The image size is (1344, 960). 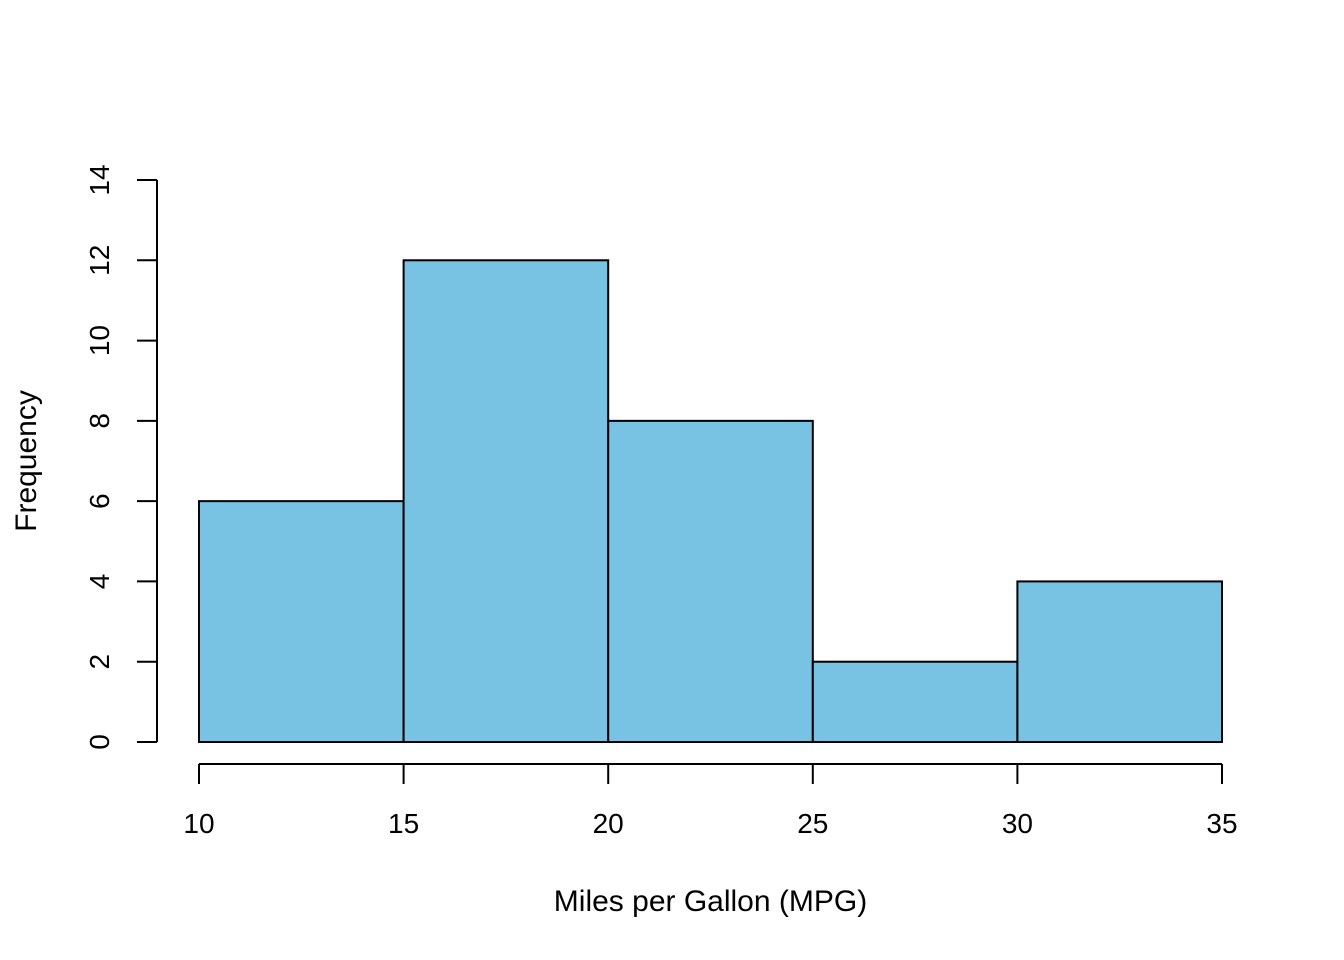 What do you see at coordinates (403, 823) in the screenshot?
I see `x-tick-label: 15` at bounding box center [403, 823].